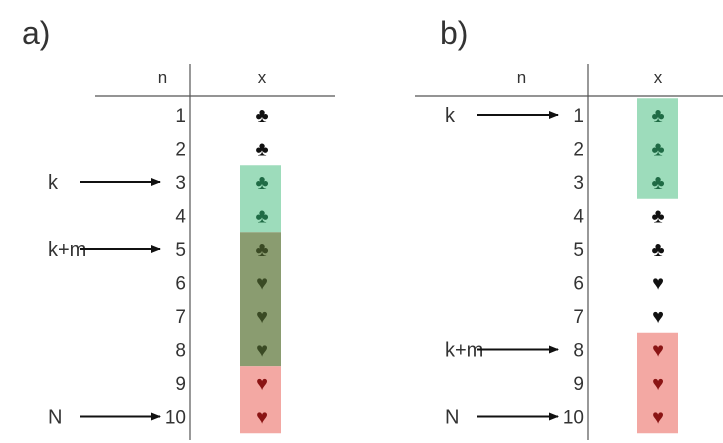 The image size is (723, 443). Describe the element at coordinates (36, 33) in the screenshot. I see `panel-label: a)` at that location.